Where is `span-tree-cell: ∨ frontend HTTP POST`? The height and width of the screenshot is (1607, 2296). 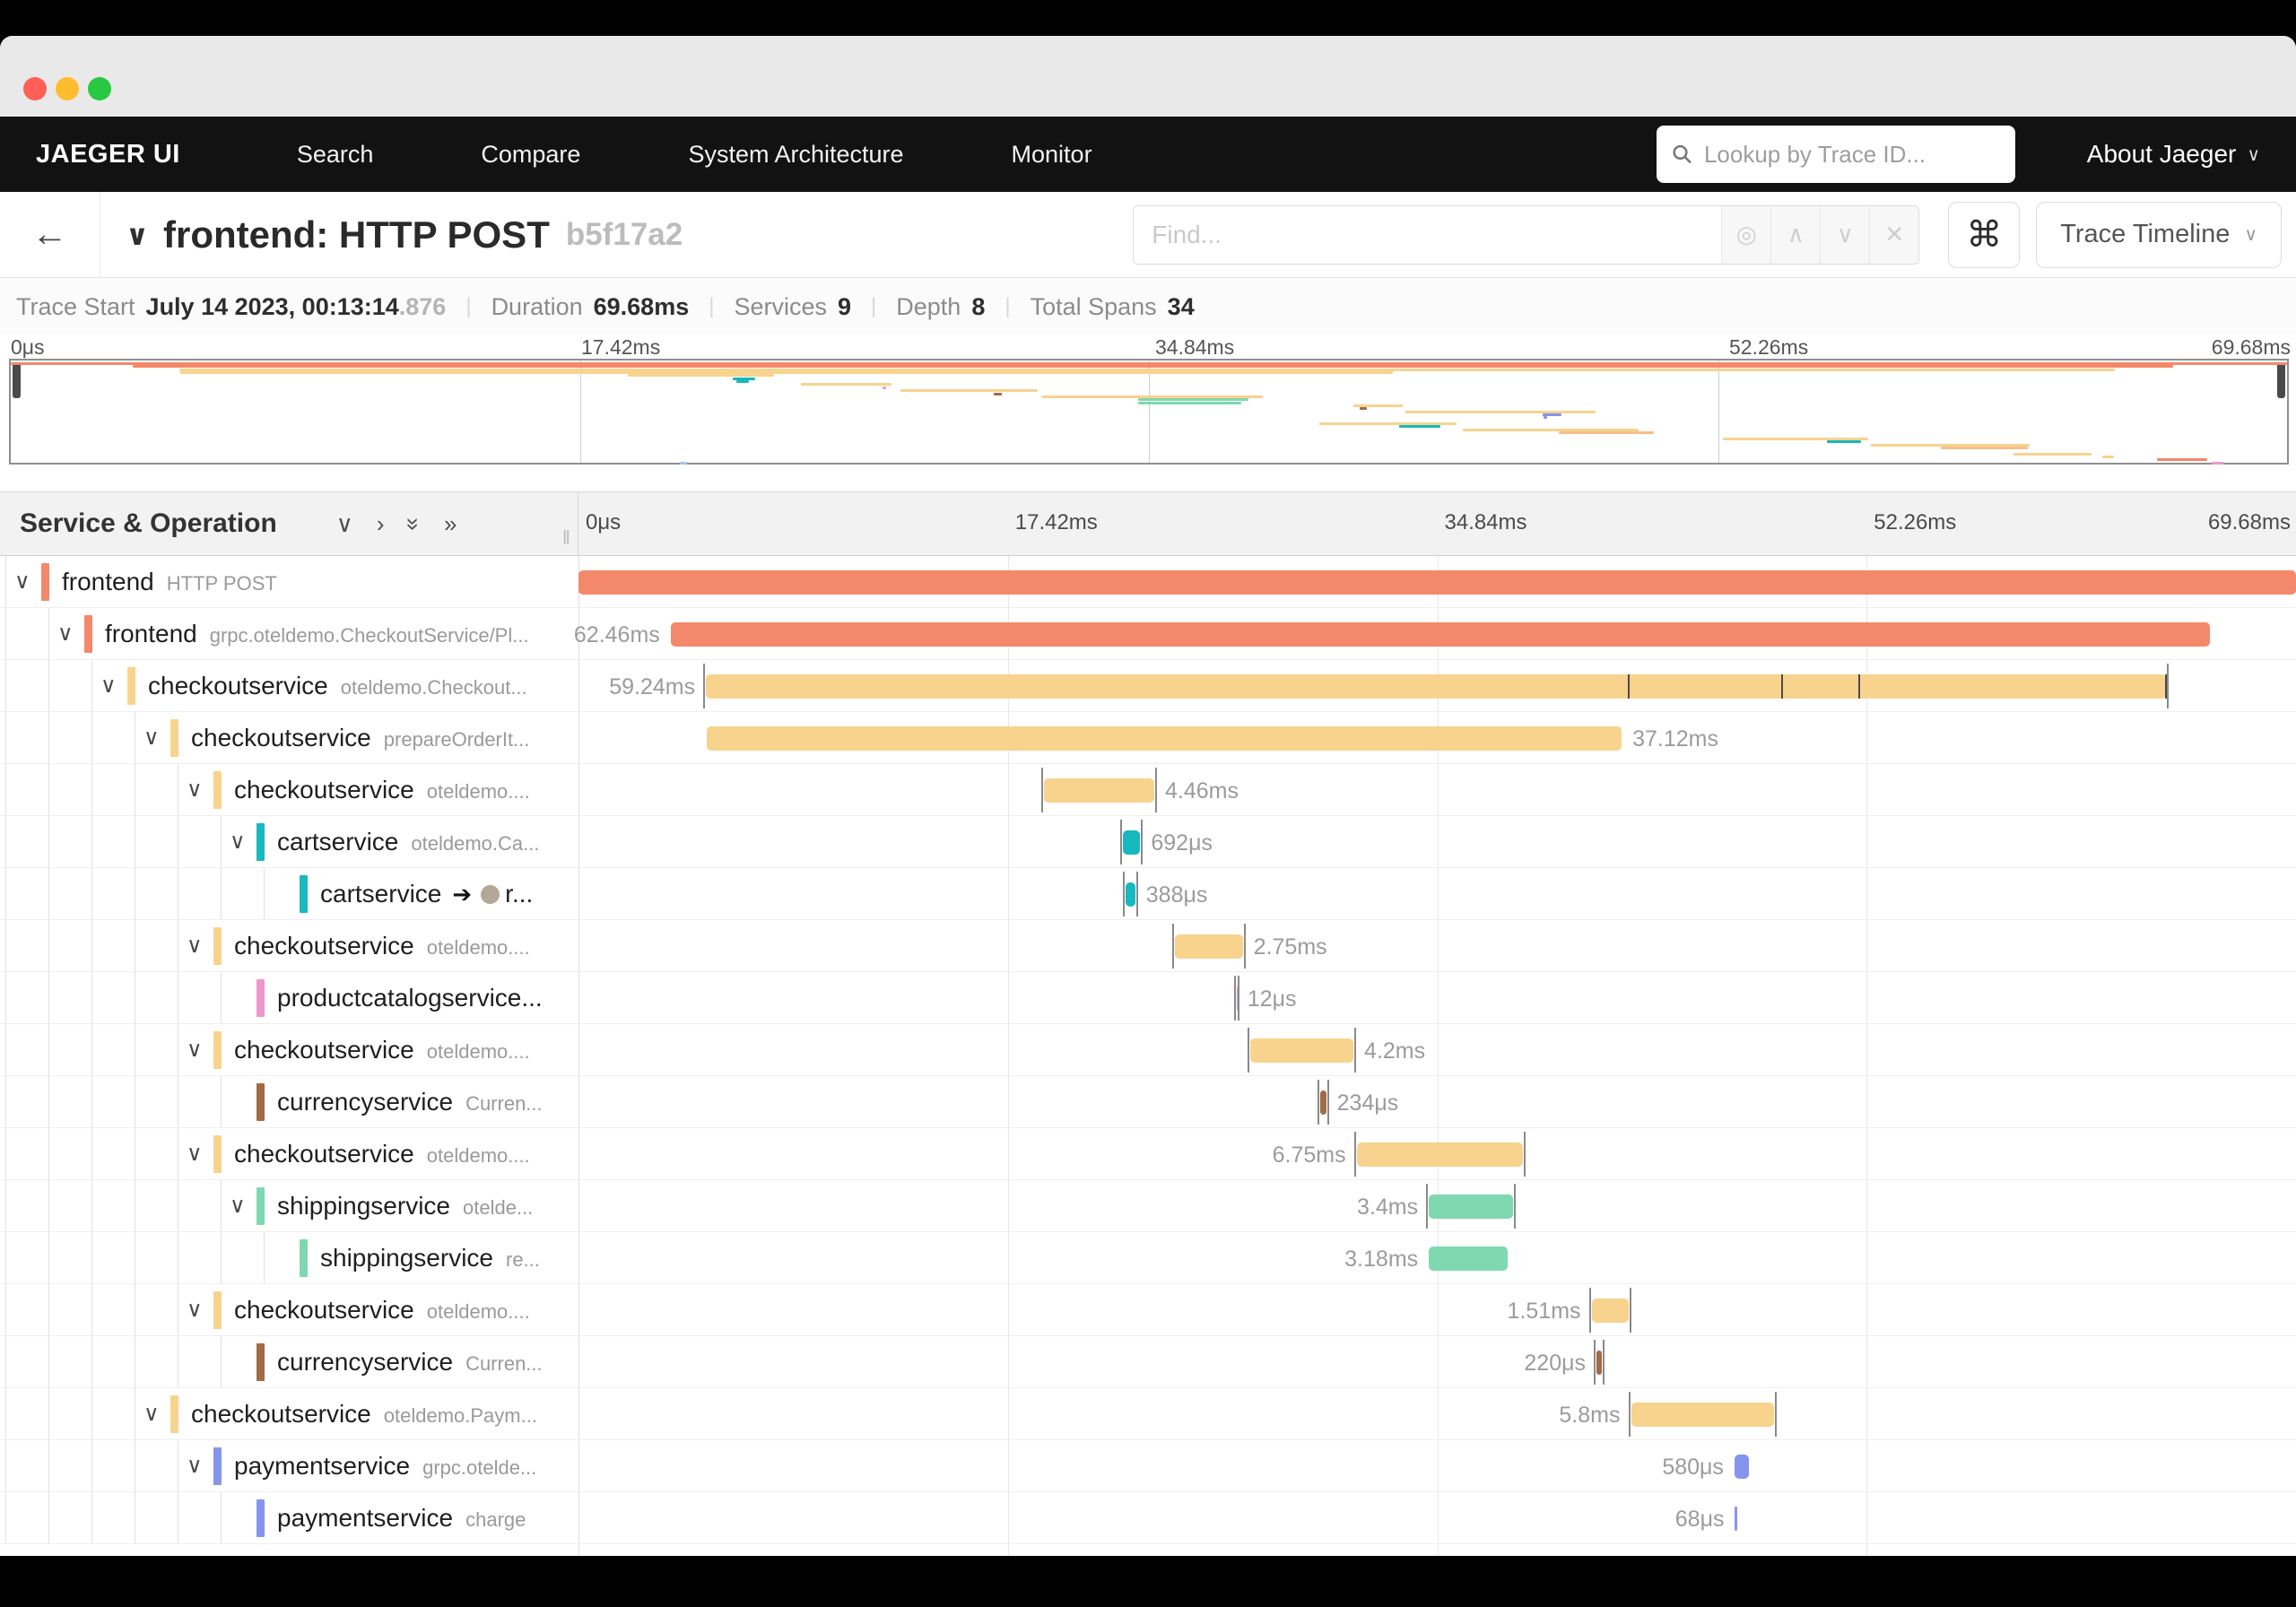 span-tree-cell: ∨ frontend HTTP POST is located at coordinates (289, 582).